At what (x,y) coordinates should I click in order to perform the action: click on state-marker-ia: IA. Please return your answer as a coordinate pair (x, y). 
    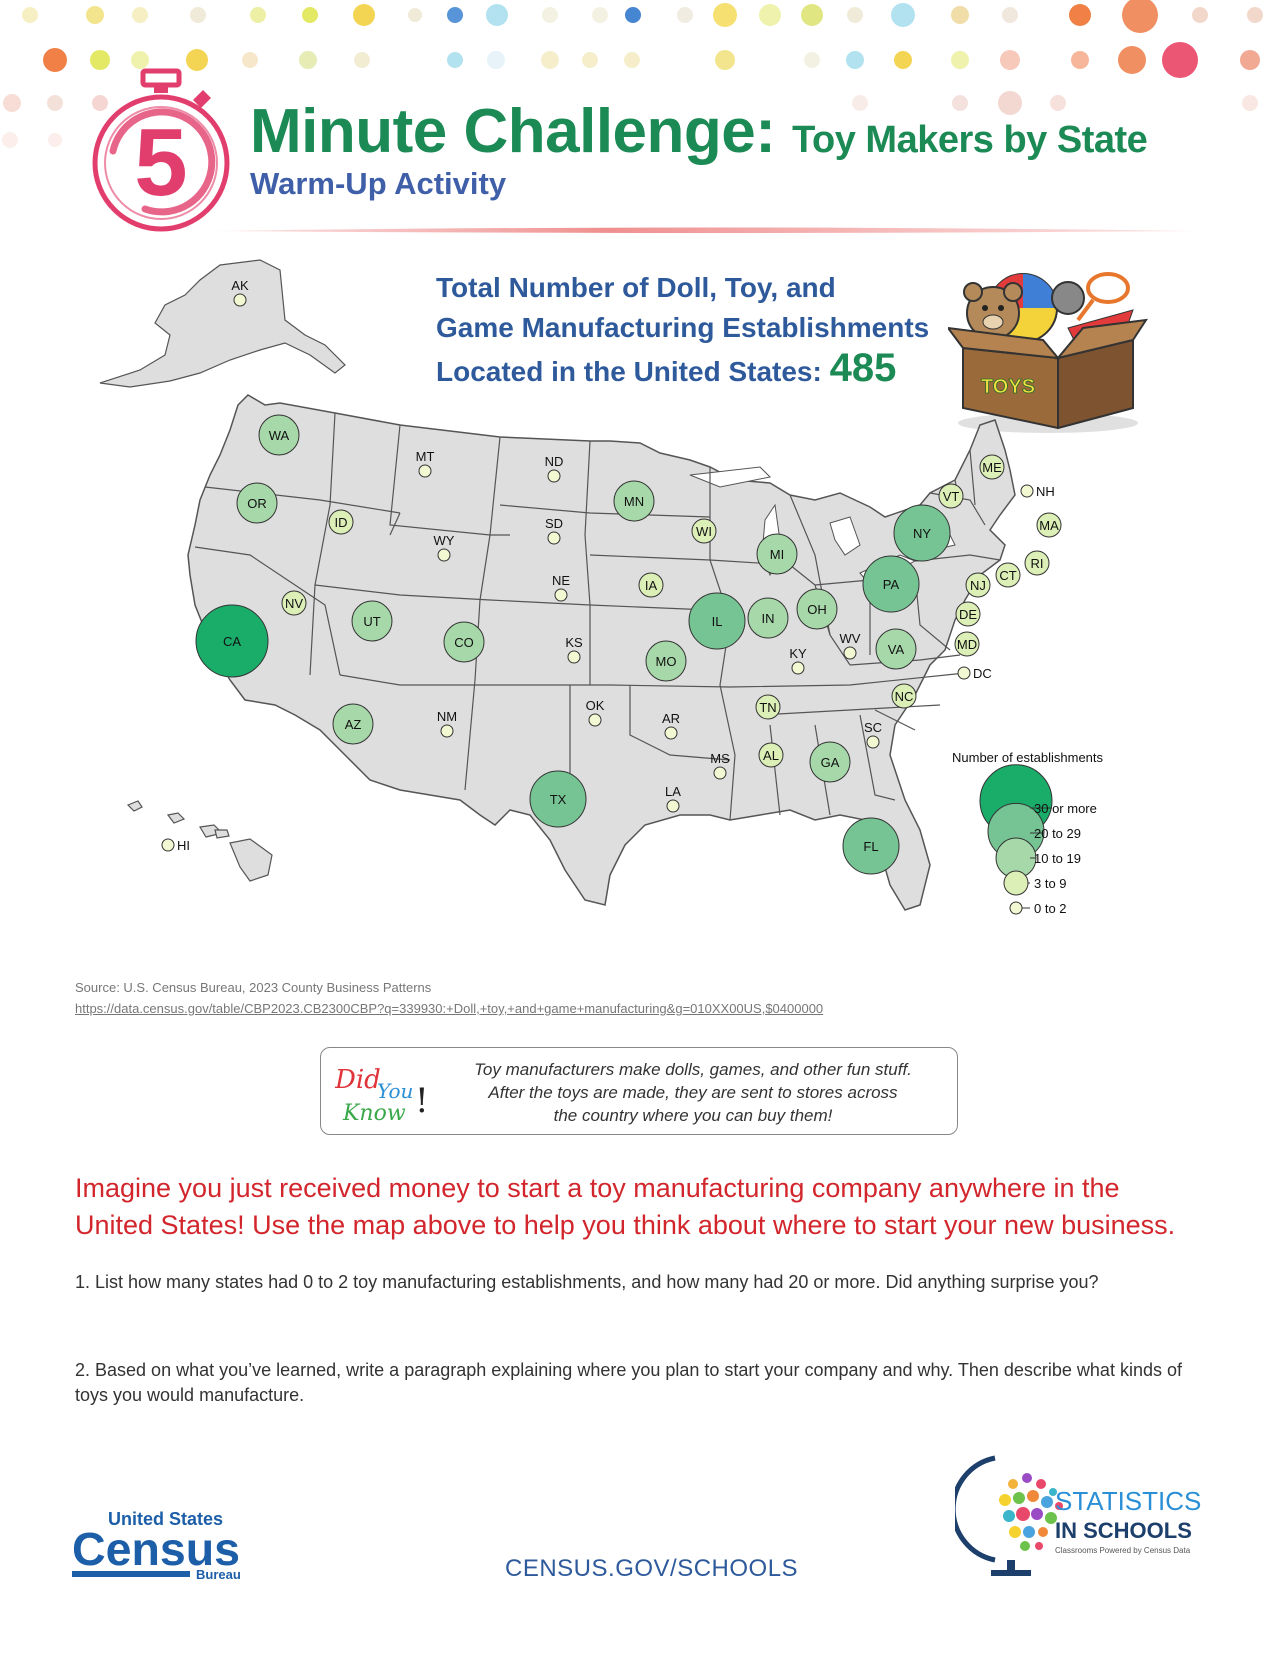
    Looking at the image, I should click on (651, 585).